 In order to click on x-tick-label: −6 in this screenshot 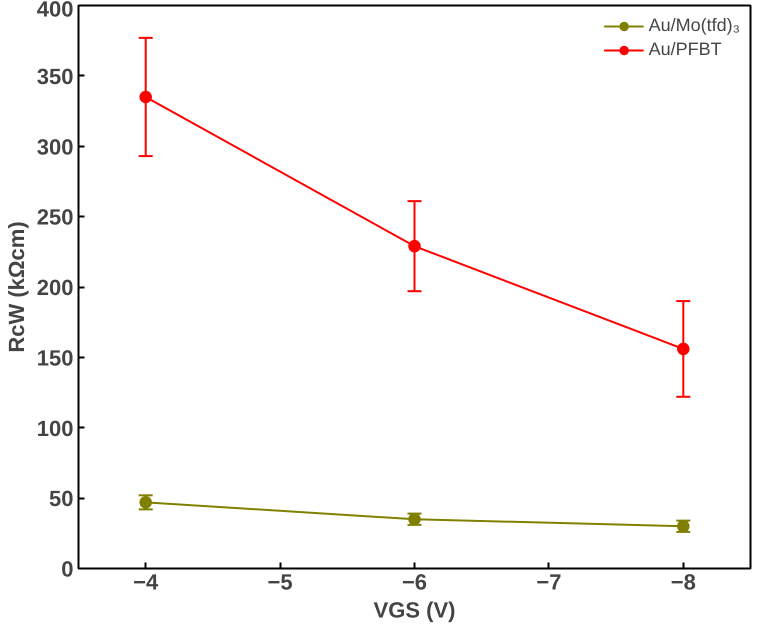, I will do `click(415, 582)`.